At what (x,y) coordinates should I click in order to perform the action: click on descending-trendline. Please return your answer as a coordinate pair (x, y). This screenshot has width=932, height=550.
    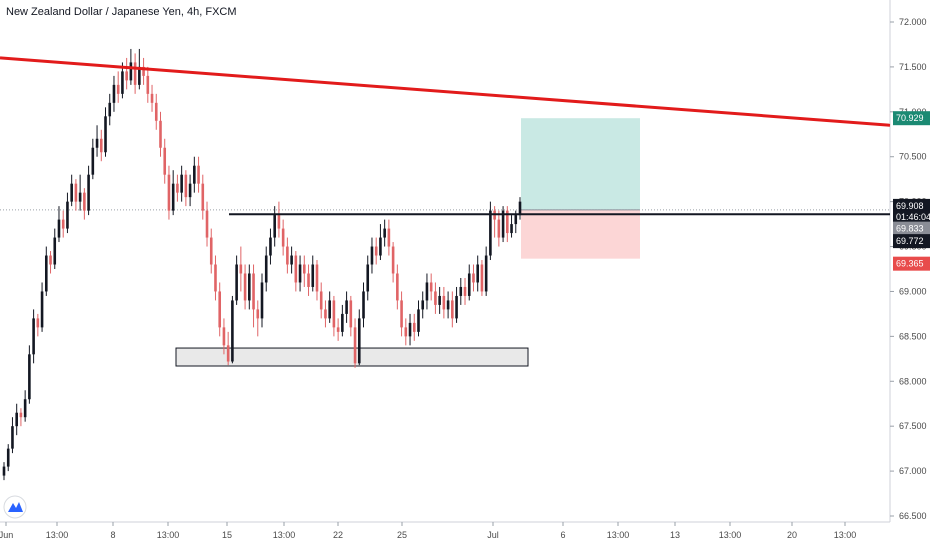
    Looking at the image, I should click on (445, 91).